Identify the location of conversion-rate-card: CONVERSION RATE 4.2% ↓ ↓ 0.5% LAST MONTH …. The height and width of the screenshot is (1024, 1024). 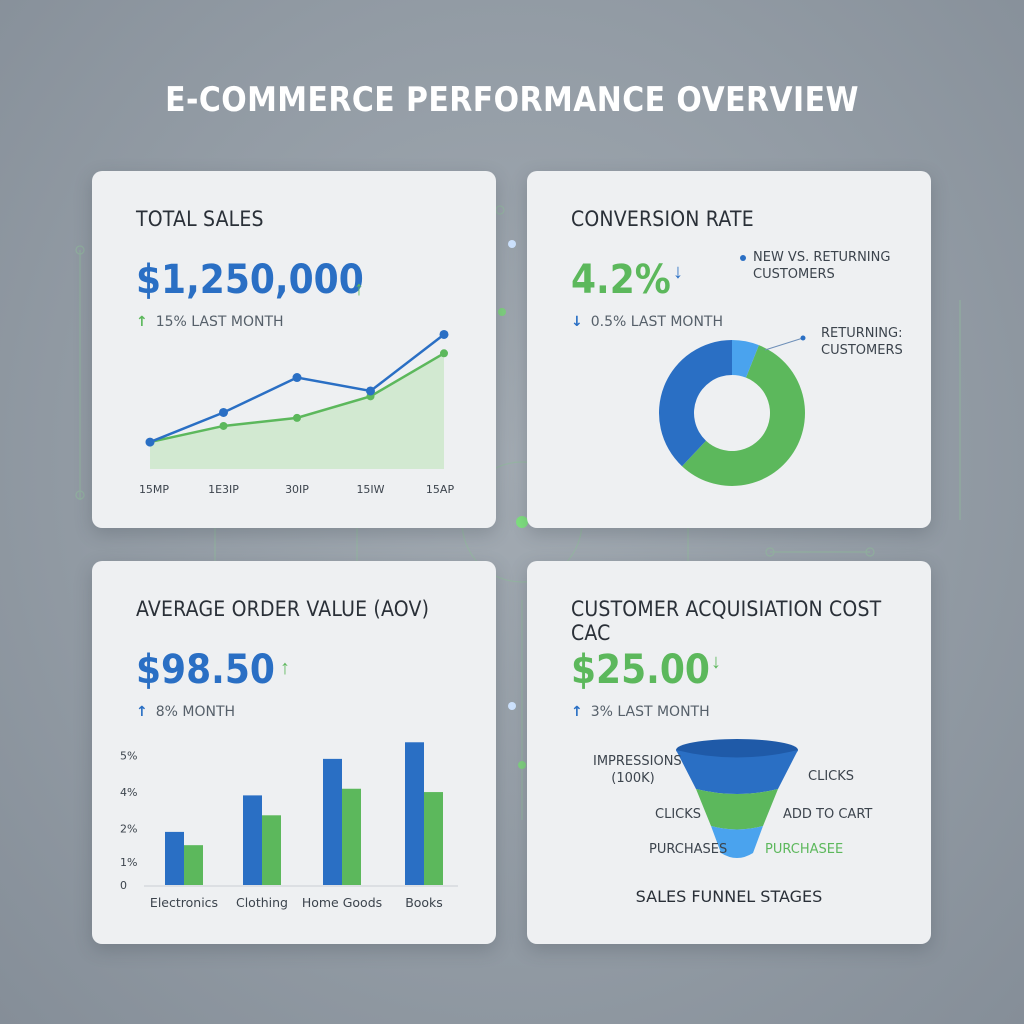
(729, 349).